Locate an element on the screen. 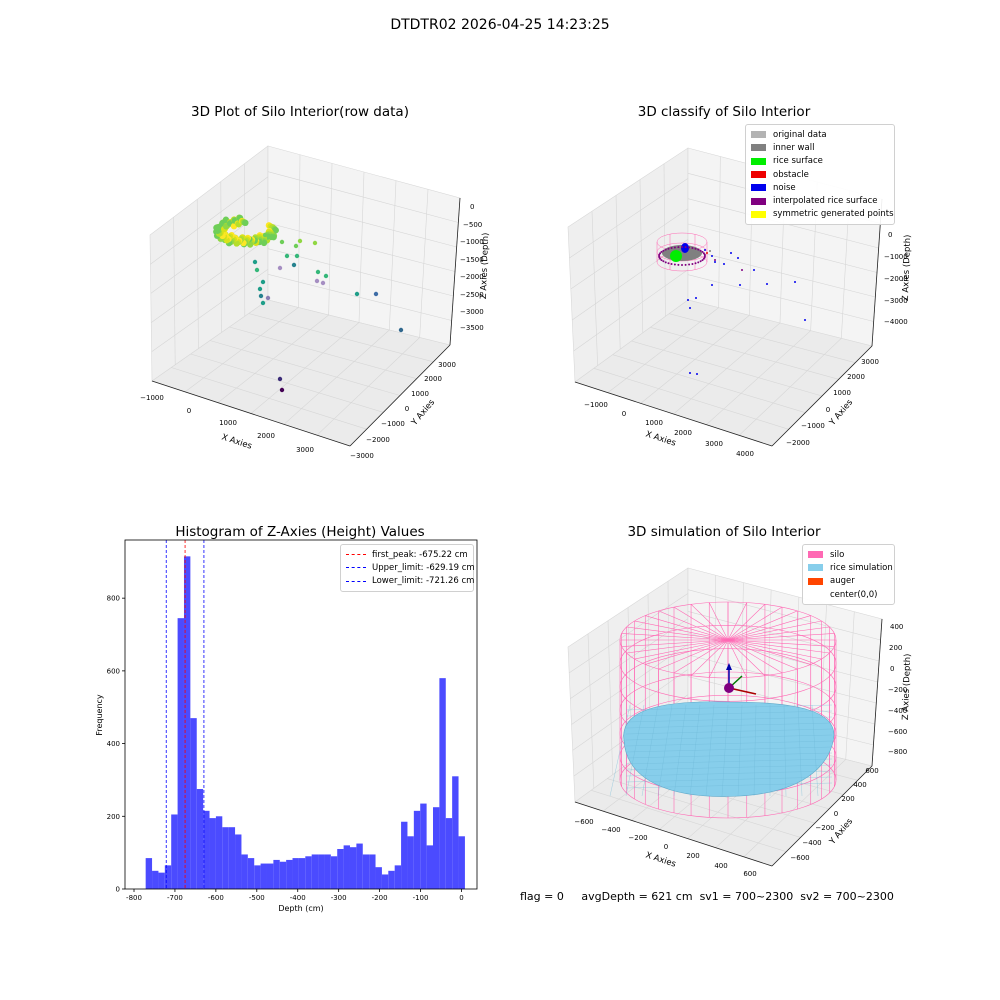 The image size is (1000, 1000). p1-ztick: −1000 is located at coordinates (472, 242).